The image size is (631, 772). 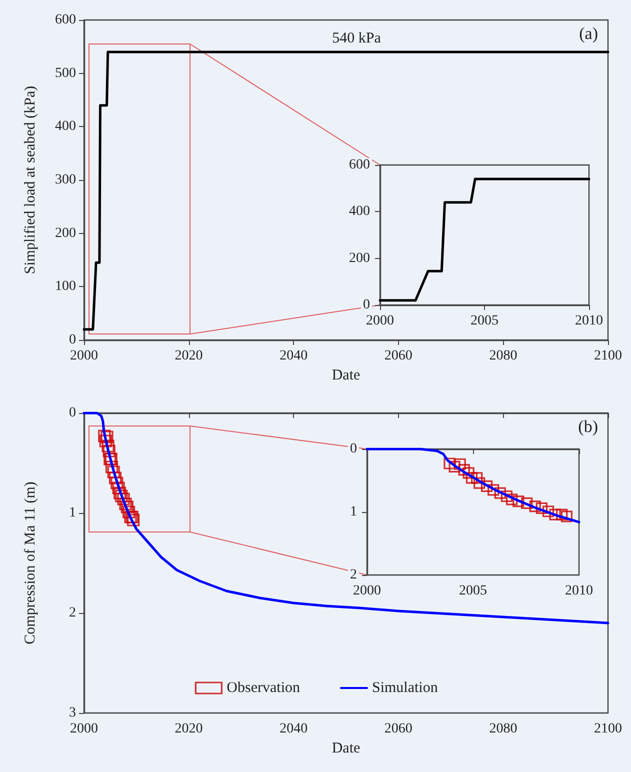 What do you see at coordinates (357, 38) in the screenshot?
I see `annotation: 540 kPa` at bounding box center [357, 38].